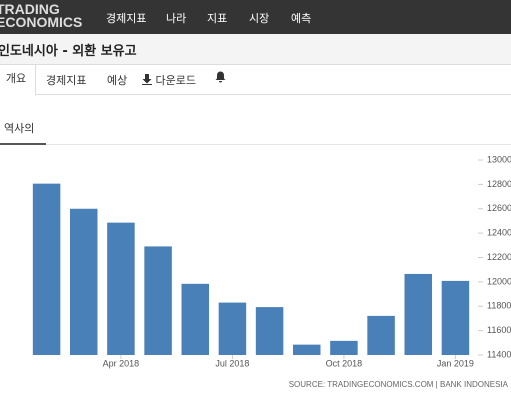  What do you see at coordinates (19, 128) in the screenshot?
I see `history-tab: 역사의` at bounding box center [19, 128].